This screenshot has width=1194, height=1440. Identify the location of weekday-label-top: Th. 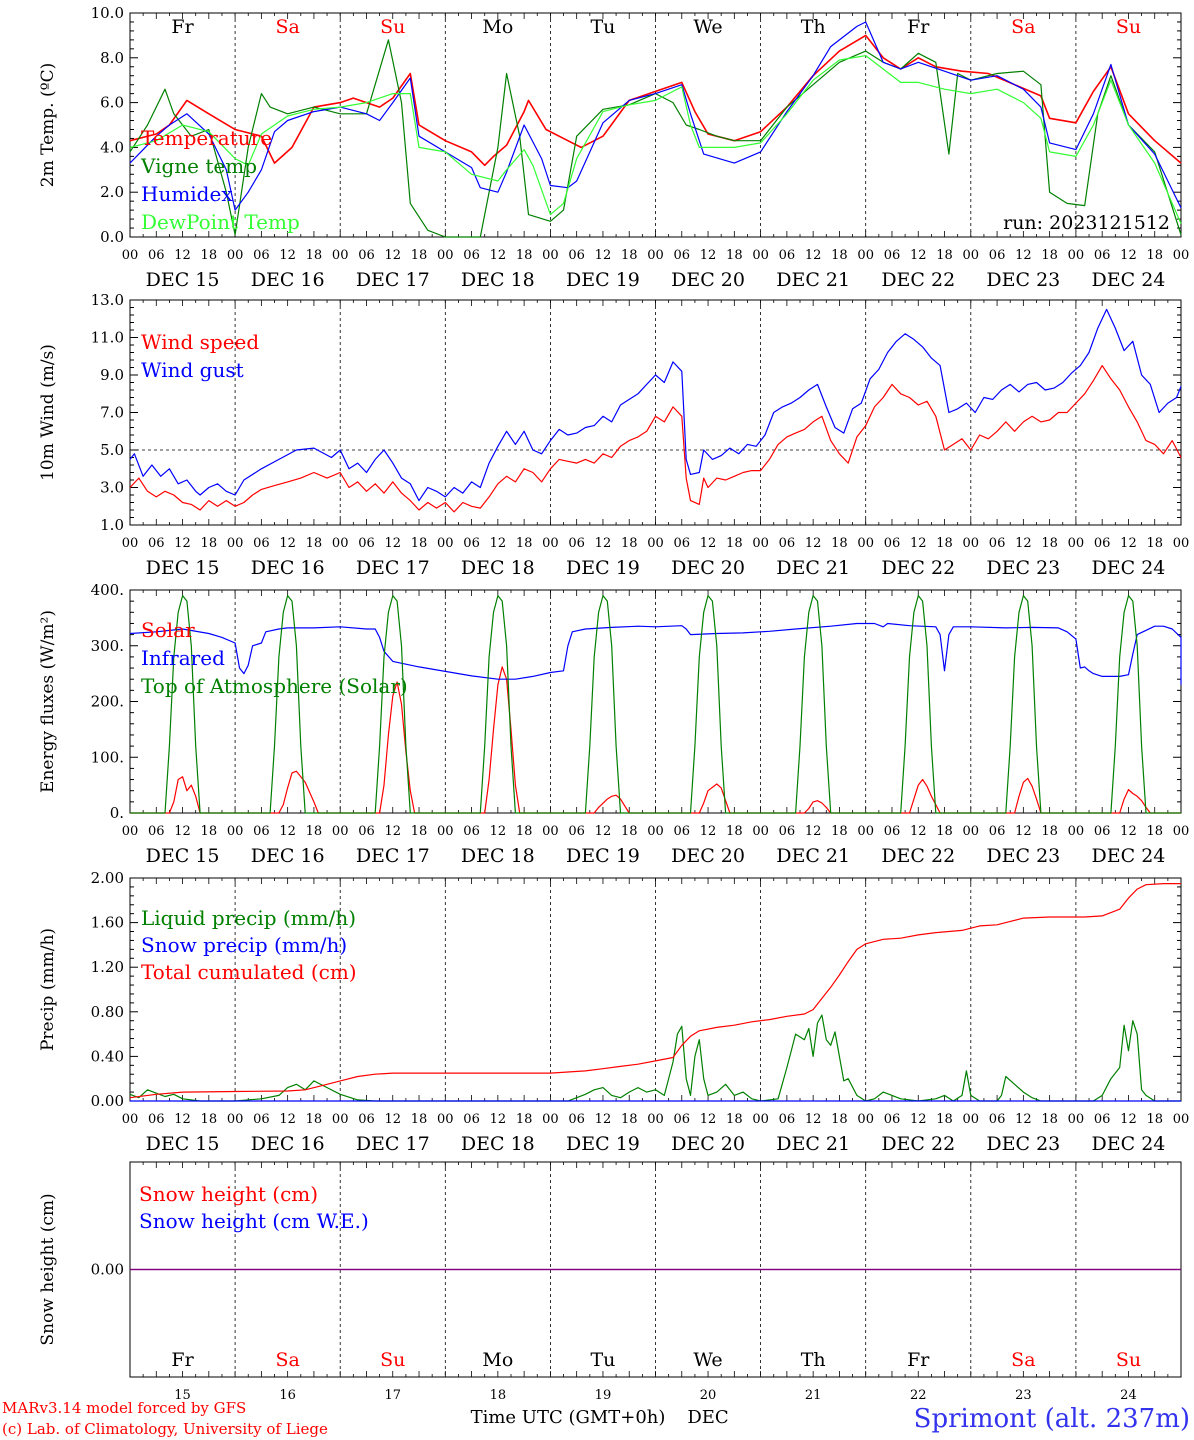
(813, 27).